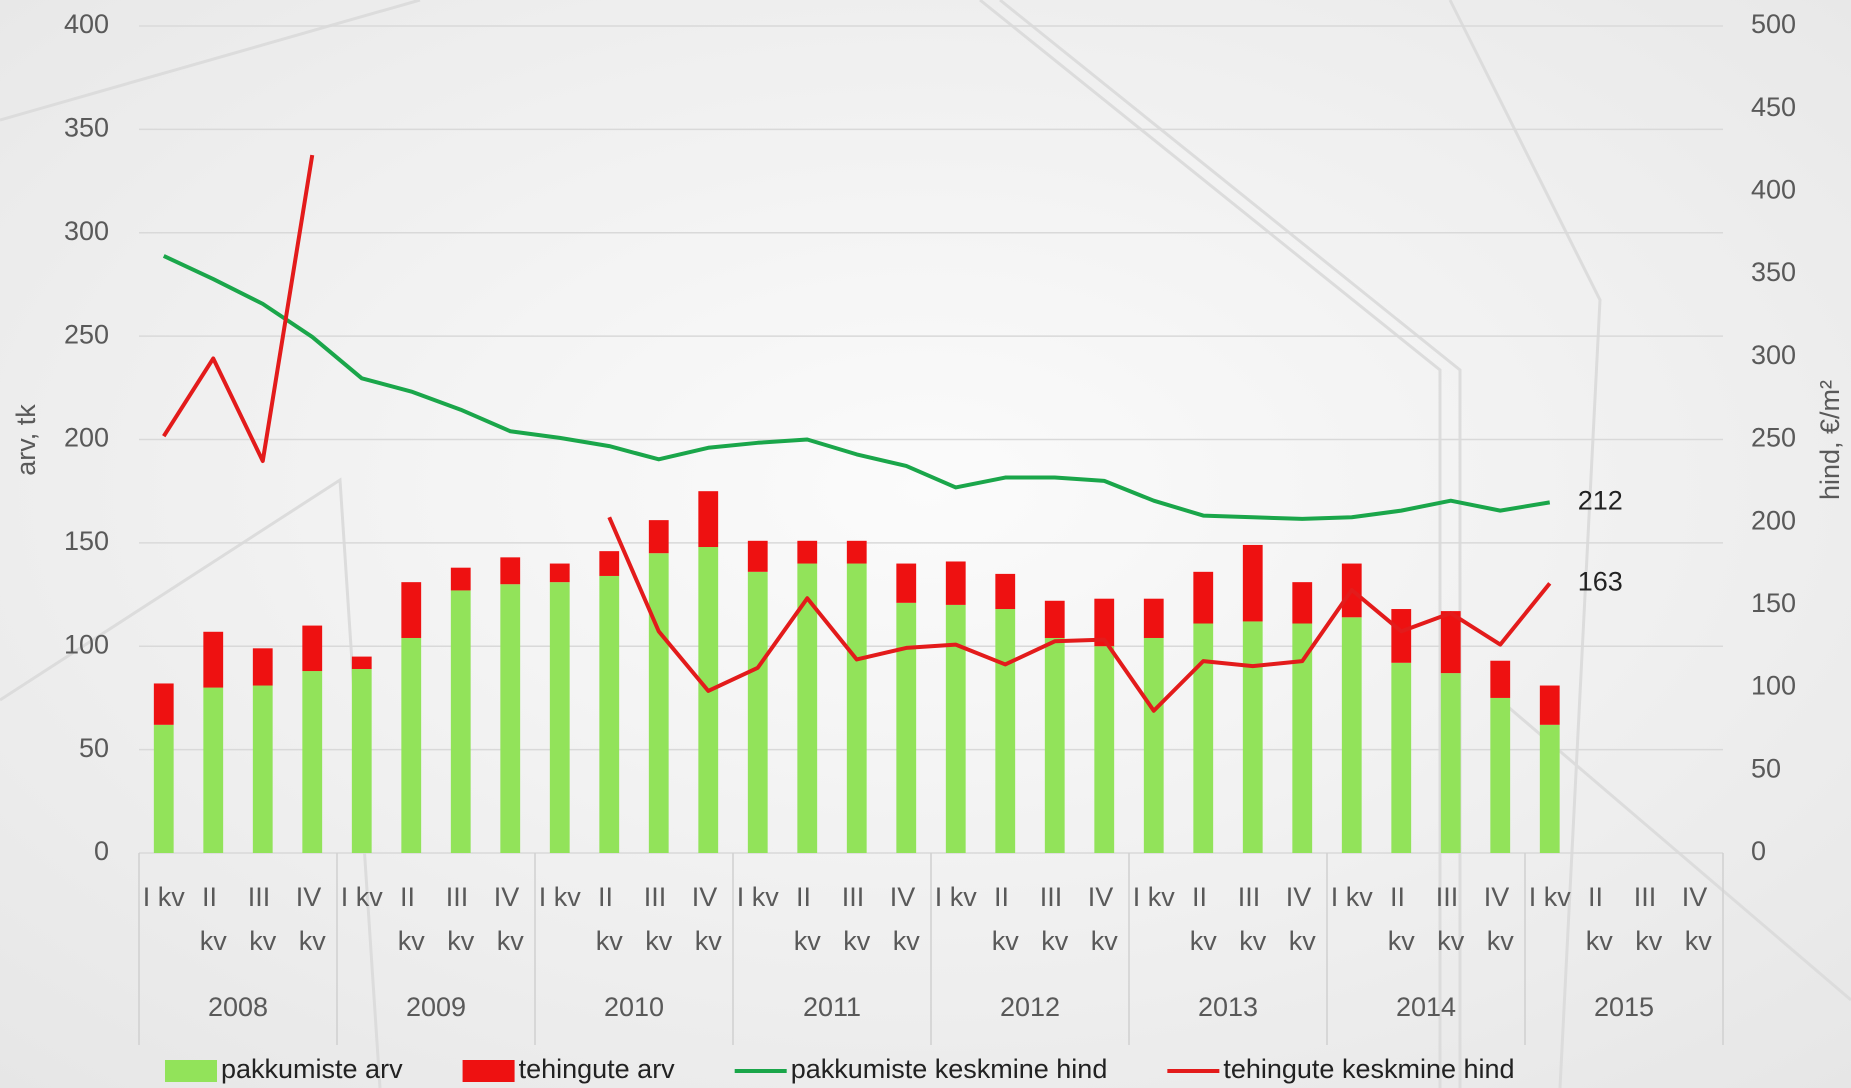  What do you see at coordinates (1773, 603) in the screenshot?
I see `y2-tick-label: 150` at bounding box center [1773, 603].